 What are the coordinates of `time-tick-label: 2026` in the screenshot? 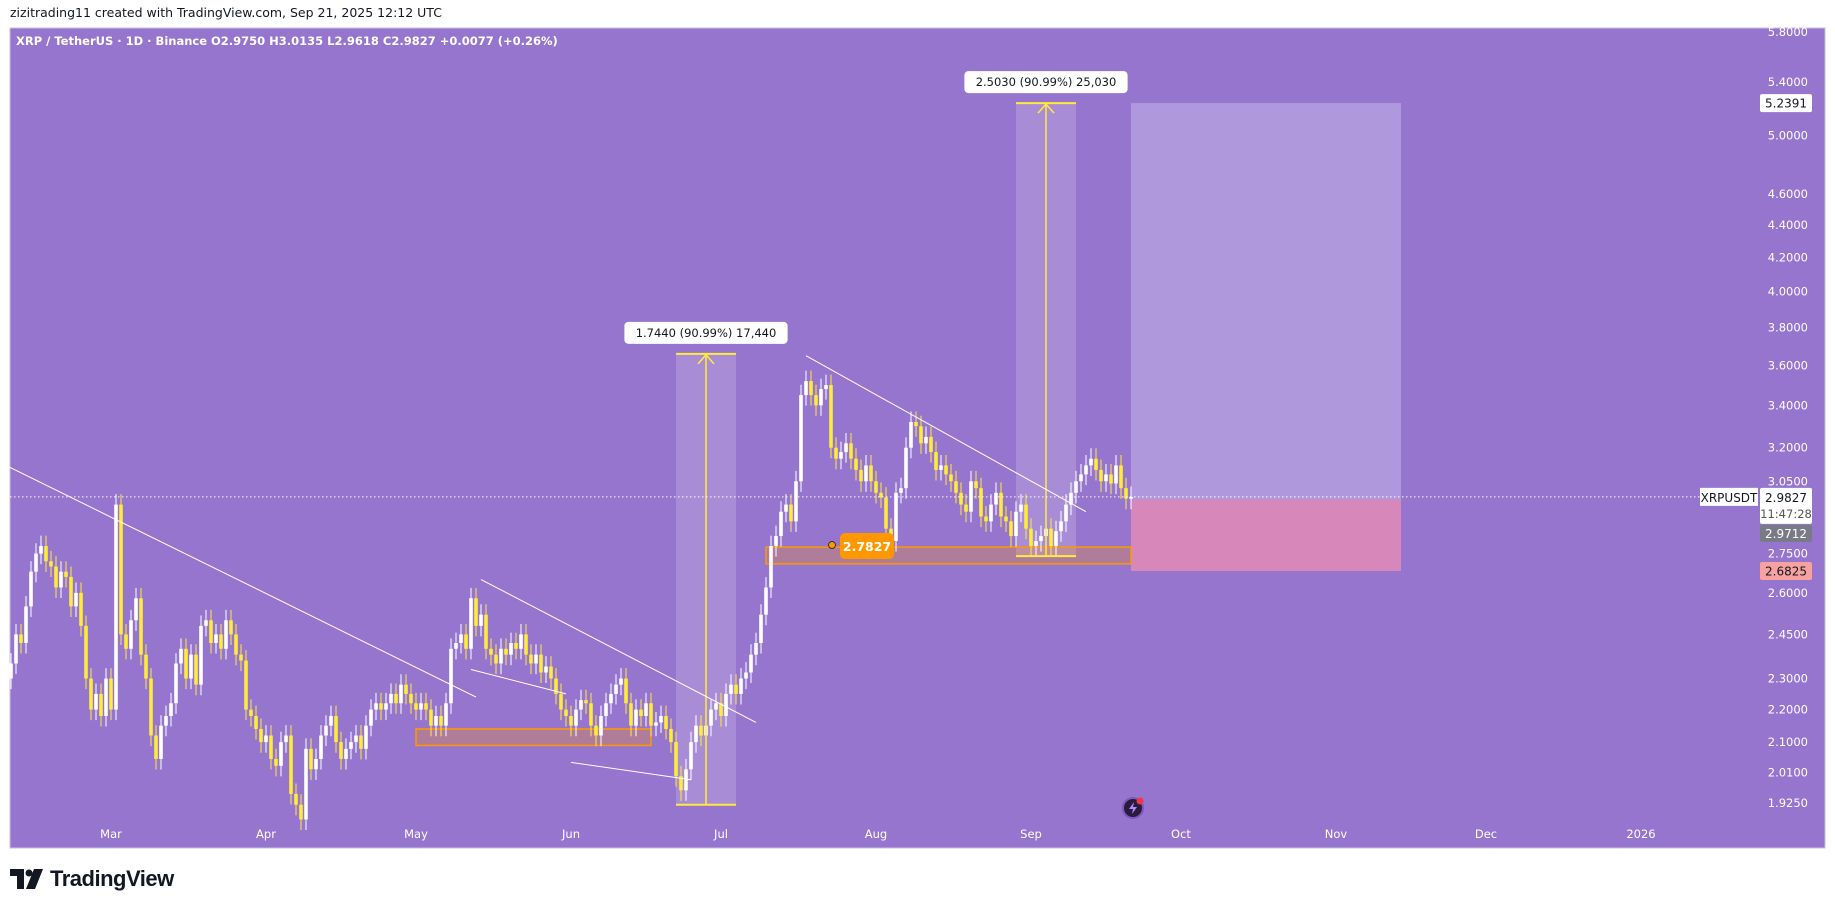 It's located at (1640, 834).